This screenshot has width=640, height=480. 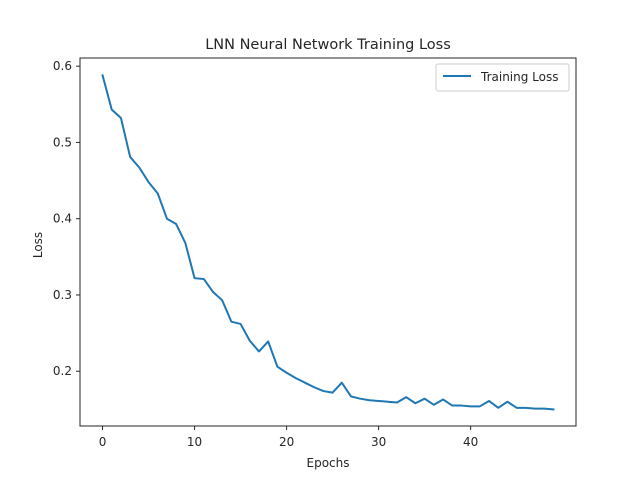 What do you see at coordinates (62, 142) in the screenshot?
I see `y-tick-label: 0.5` at bounding box center [62, 142].